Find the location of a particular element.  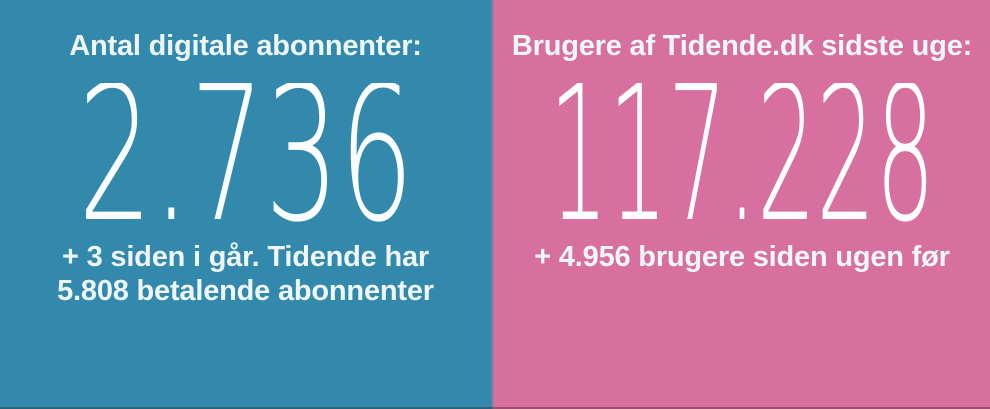

panel-divider is located at coordinates (492, 204).